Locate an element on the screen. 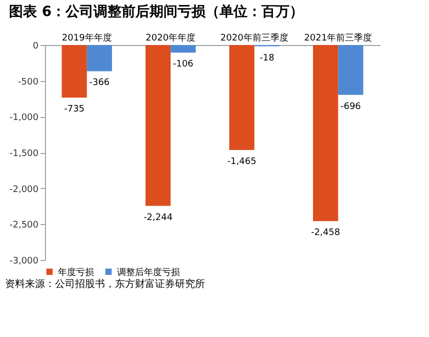 The height and width of the screenshot is (337, 429). text: 资料来源：公司招股书，东方财富证券研究所 is located at coordinates (105, 284).